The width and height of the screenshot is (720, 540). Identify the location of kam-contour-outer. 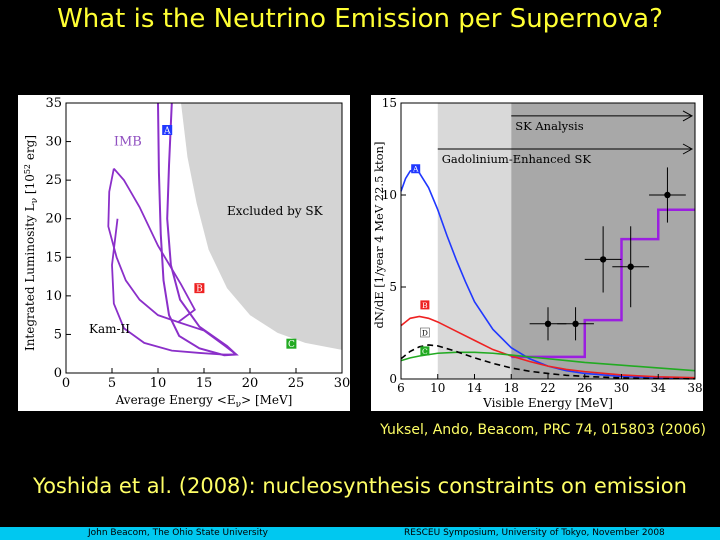
(175, 287).